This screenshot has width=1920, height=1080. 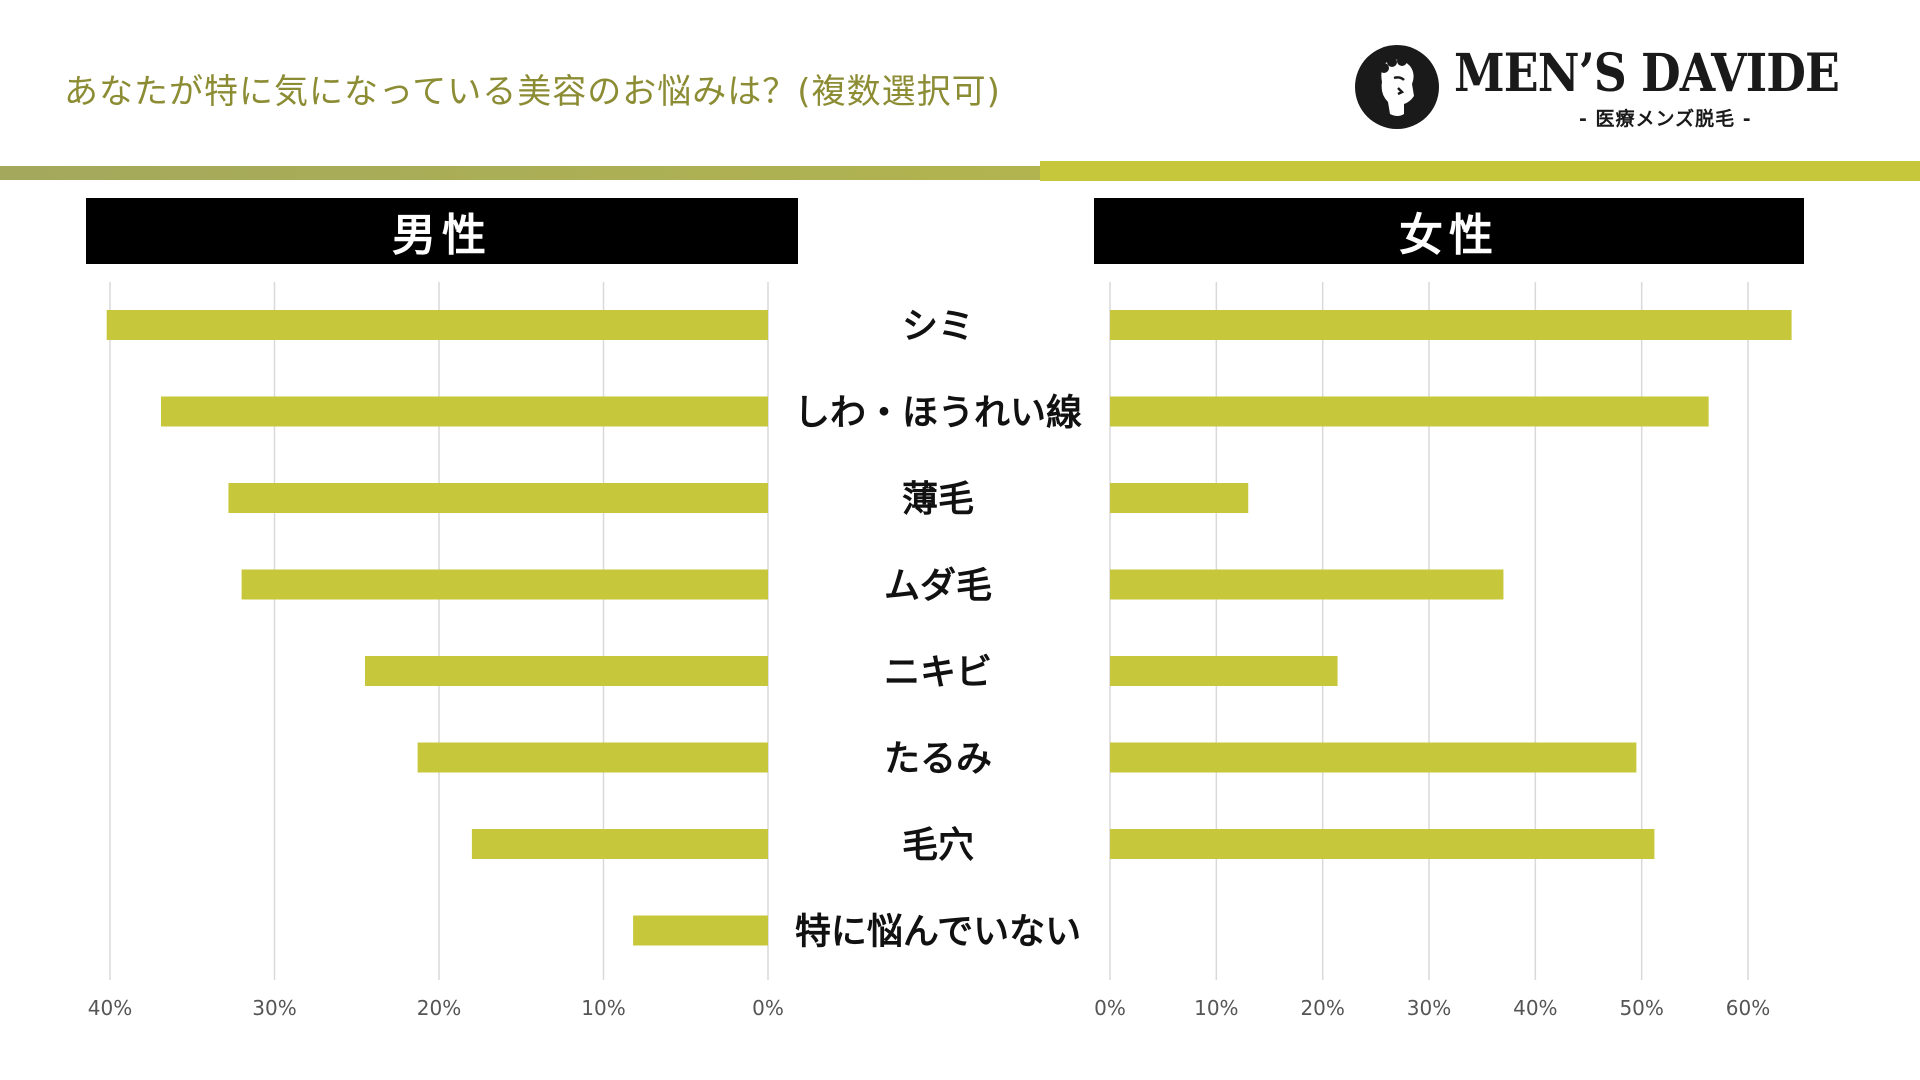 I want to click on brand-subtitle: - 医療メンズ脱毛 -, so click(x=1665, y=119).